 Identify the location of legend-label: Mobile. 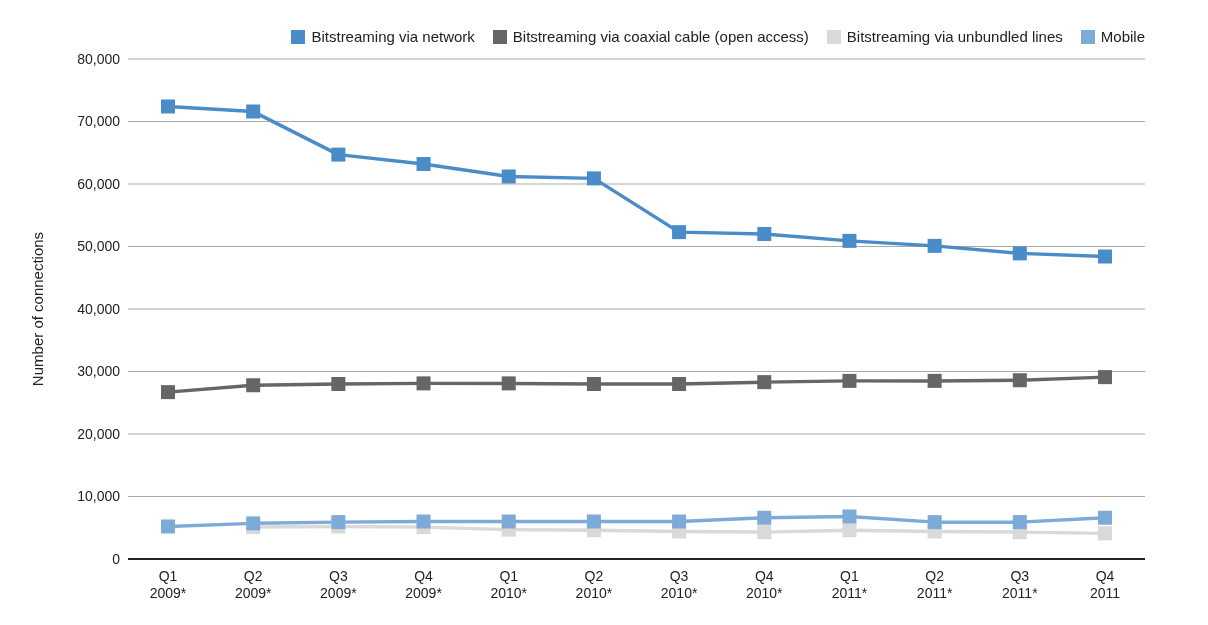
(1122, 36).